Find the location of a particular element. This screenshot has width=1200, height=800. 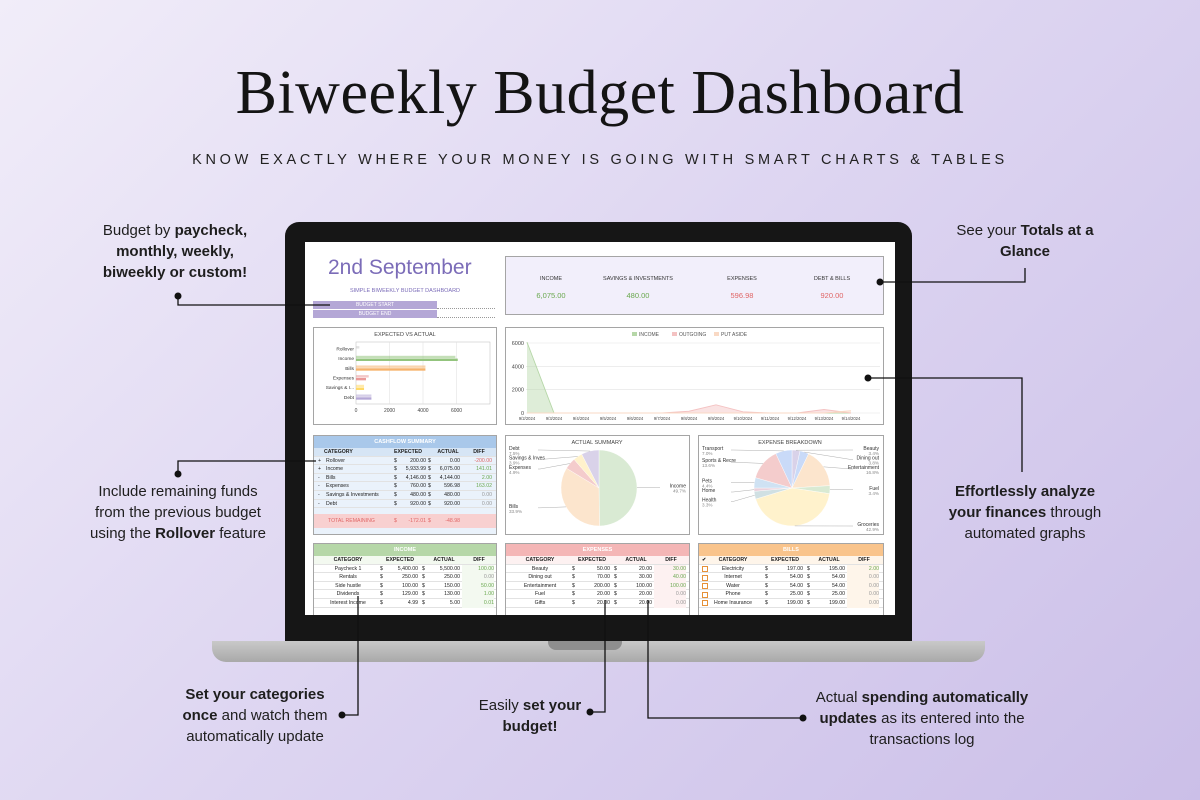

y-tick-label: Income is located at coordinates (346, 359).